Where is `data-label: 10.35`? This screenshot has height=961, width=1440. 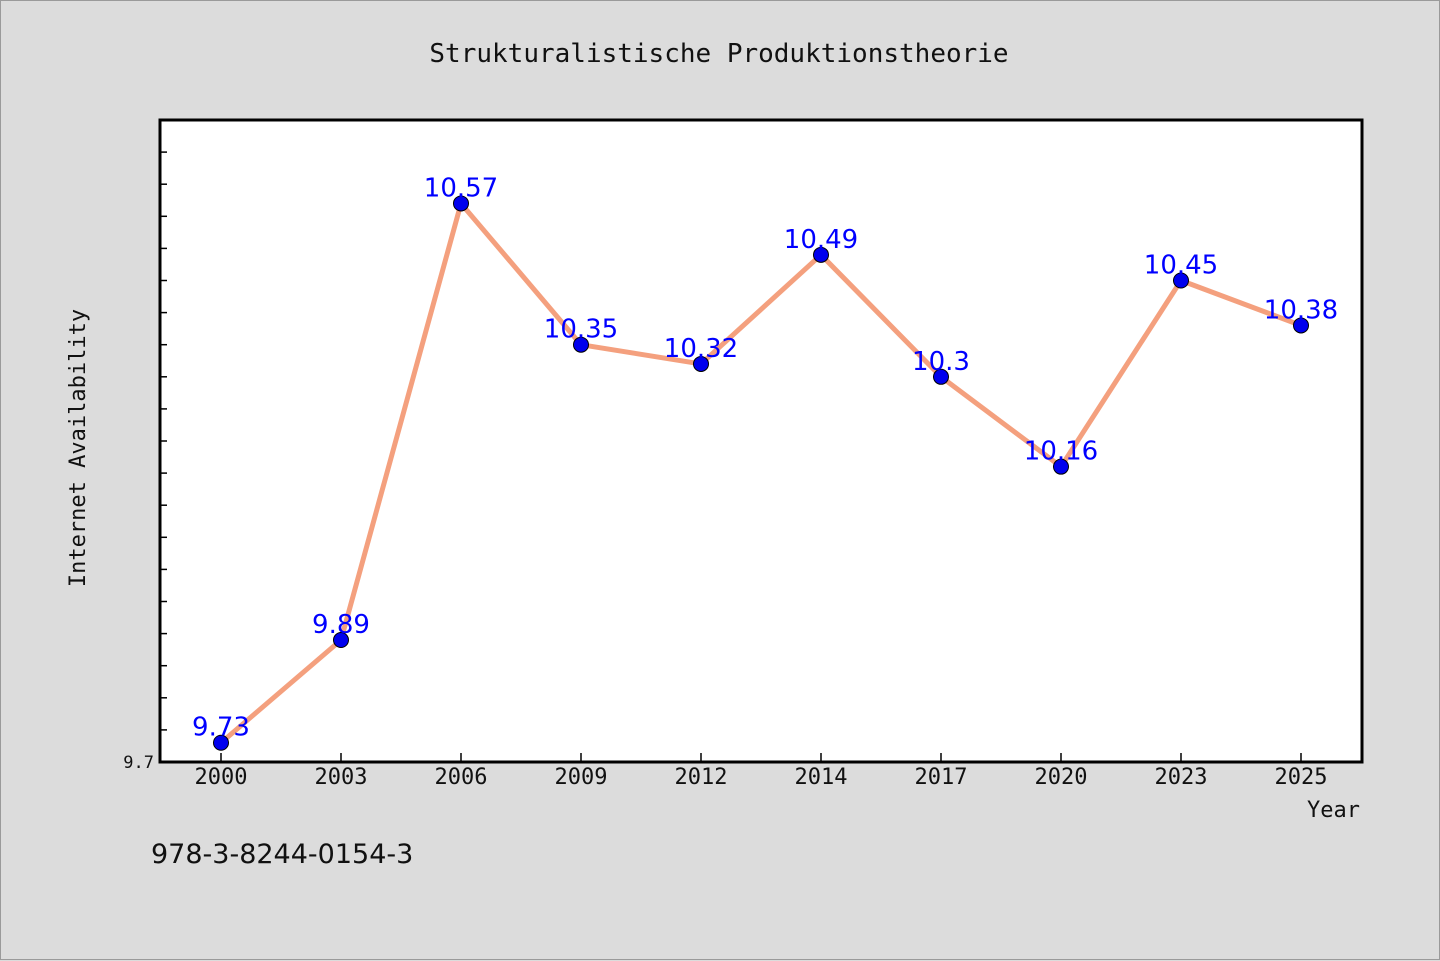 data-label: 10.35 is located at coordinates (581, 330).